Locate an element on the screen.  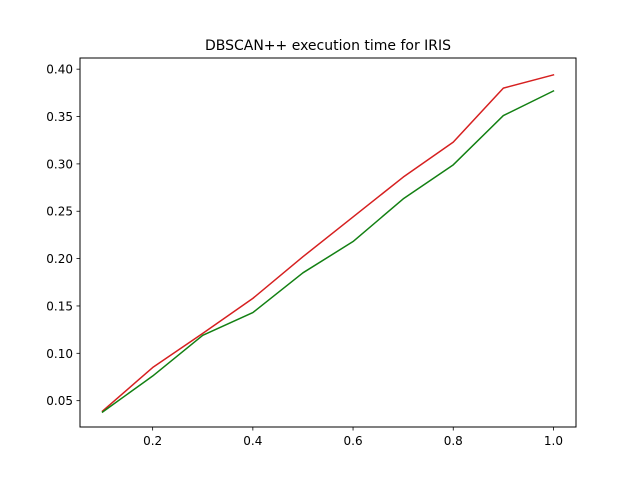
x-tick-label: 0.6 is located at coordinates (353, 441).